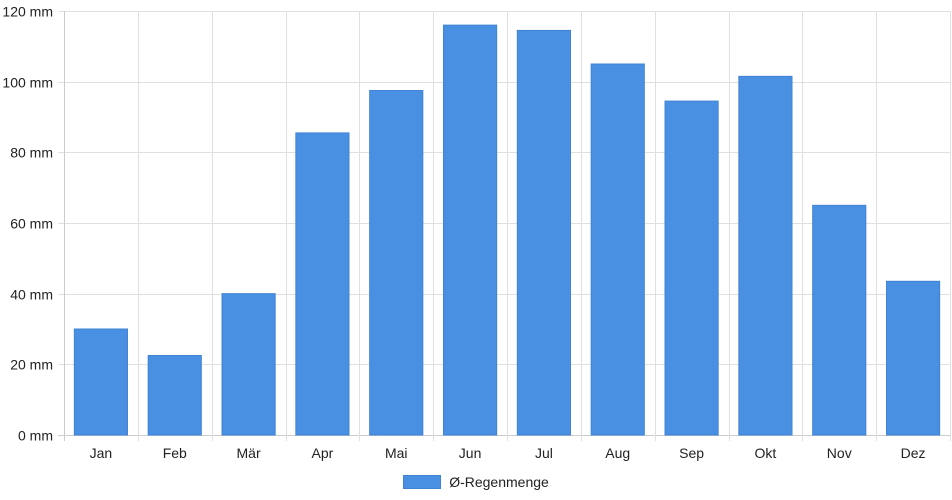 The width and height of the screenshot is (952, 500). Describe the element at coordinates (839, 320) in the screenshot. I see `bar-nov` at that location.